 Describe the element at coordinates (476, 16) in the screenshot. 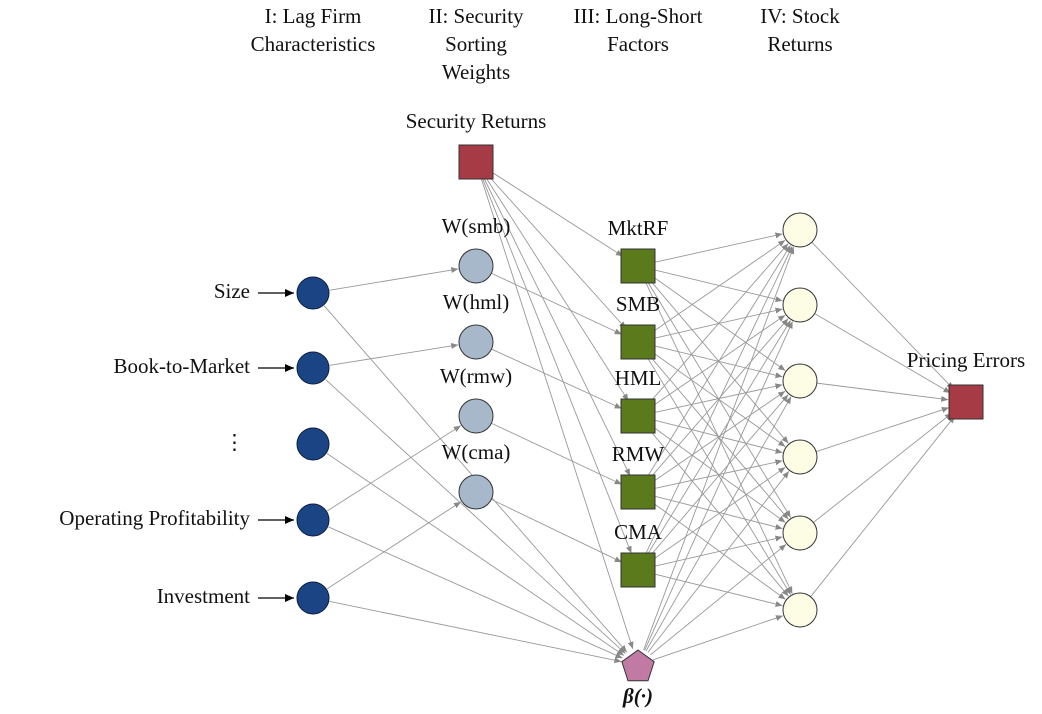

I see `column-header: II: Security` at that location.